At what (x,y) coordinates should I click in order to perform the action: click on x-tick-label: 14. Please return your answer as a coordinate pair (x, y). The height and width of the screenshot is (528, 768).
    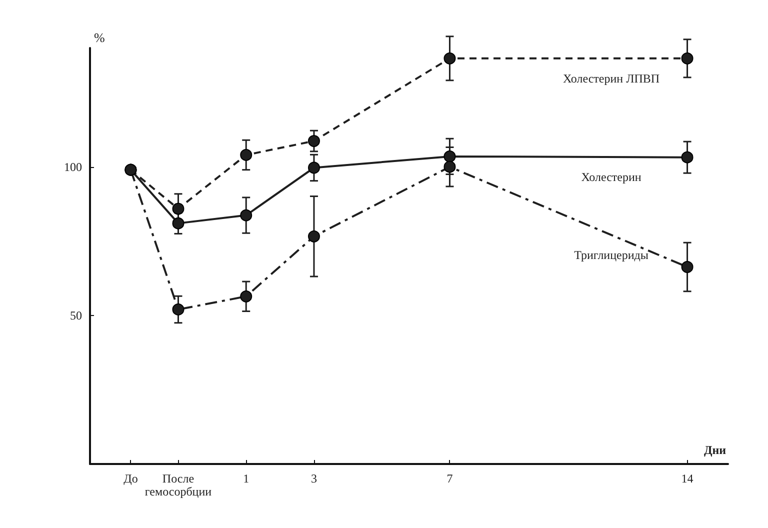
    Looking at the image, I should click on (687, 479).